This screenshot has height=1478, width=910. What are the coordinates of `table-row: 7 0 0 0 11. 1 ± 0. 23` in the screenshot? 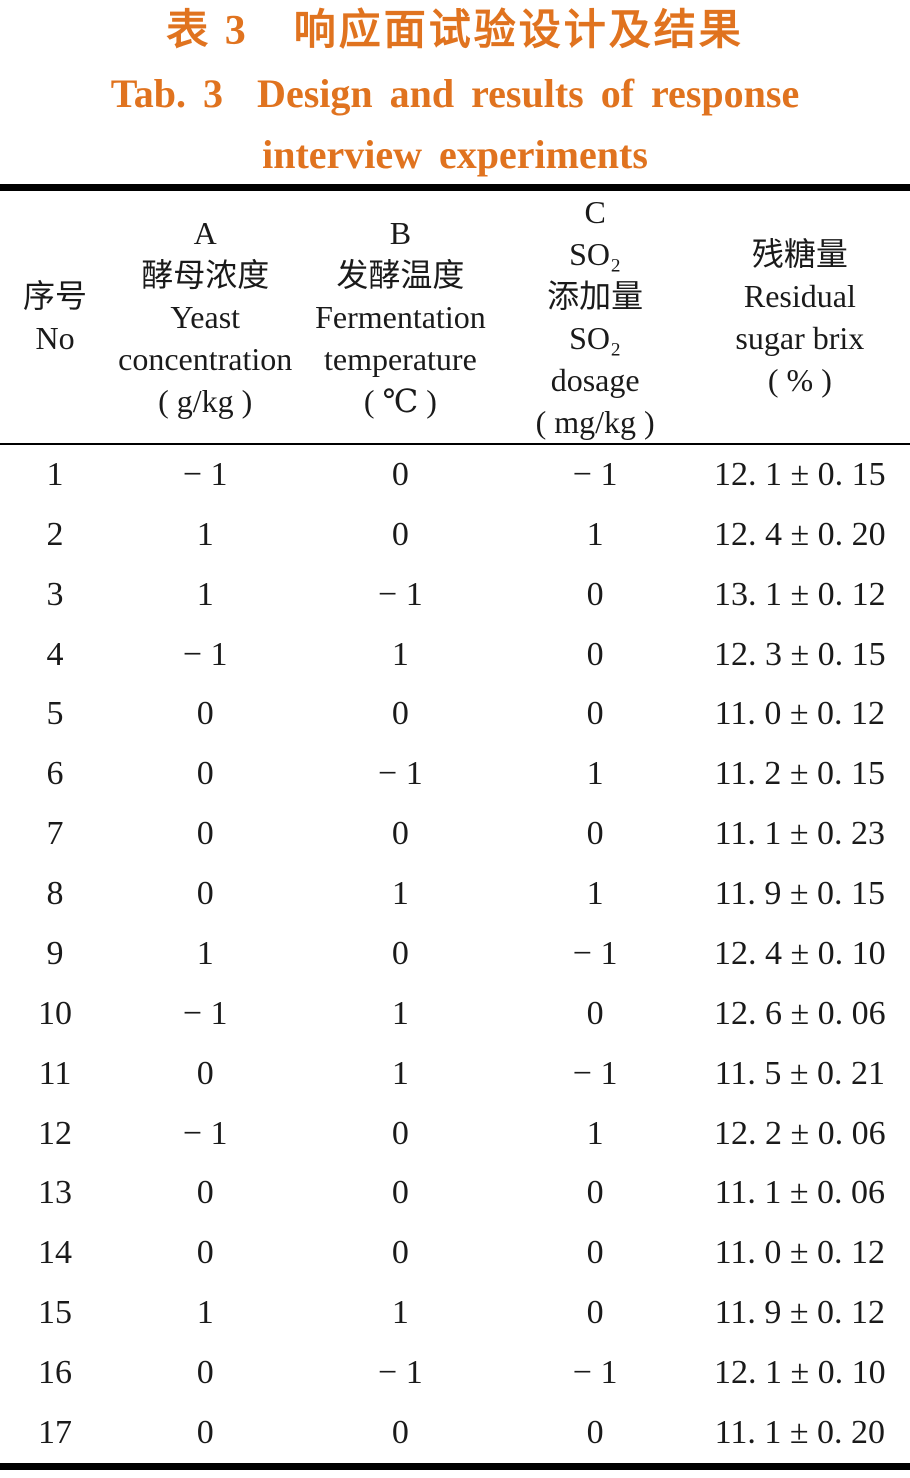 It's located at (455, 834).